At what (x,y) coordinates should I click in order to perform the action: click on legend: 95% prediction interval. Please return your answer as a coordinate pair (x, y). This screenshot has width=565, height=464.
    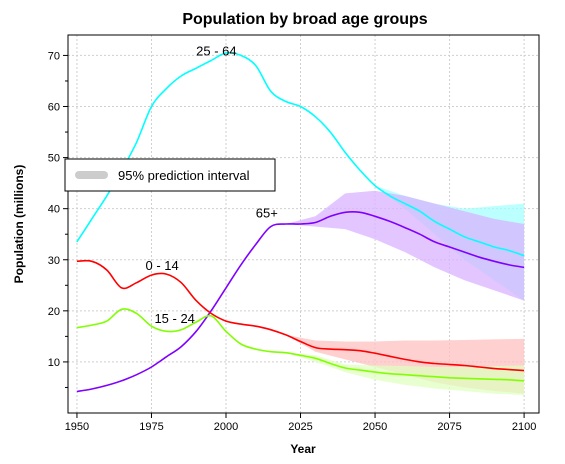
    Looking at the image, I should click on (170, 175).